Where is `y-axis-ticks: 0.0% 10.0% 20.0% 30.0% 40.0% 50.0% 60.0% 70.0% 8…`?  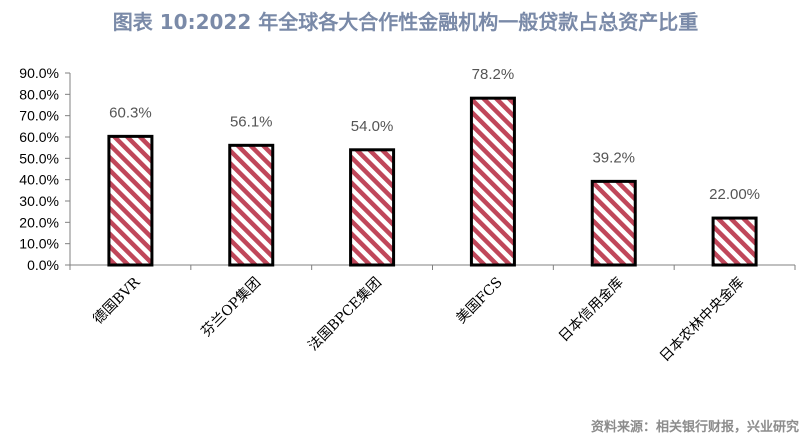
y-axis-ticks: 0.0% 10.0% 20.0% 30.0% 40.0% 50.0% 60.0% 70.0% 8… is located at coordinates (44, 169).